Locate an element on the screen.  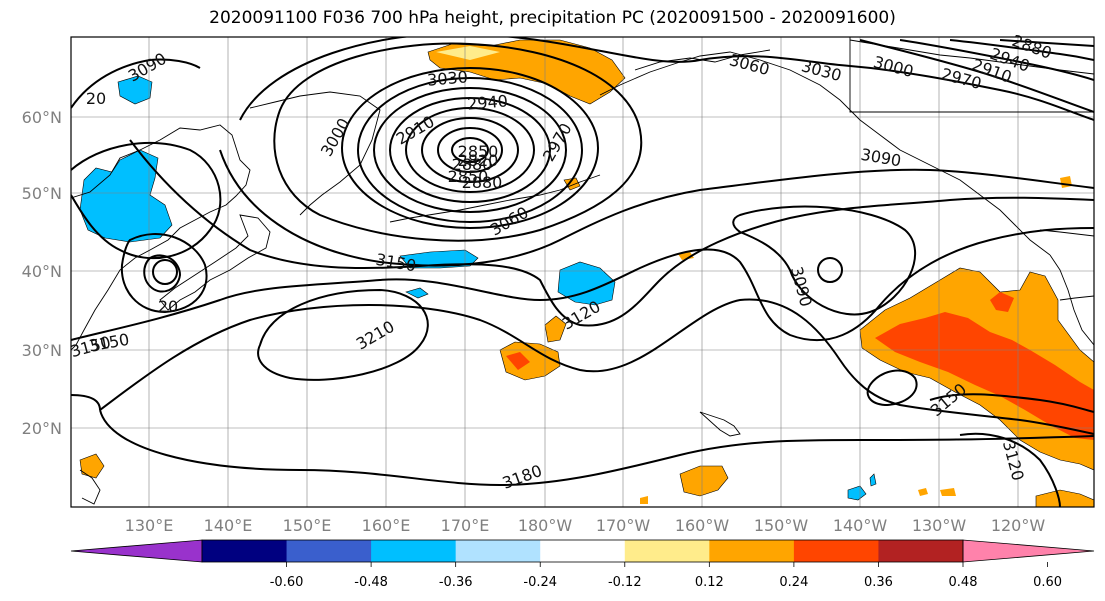
contour-label: 3000 is located at coordinates (335, 137).